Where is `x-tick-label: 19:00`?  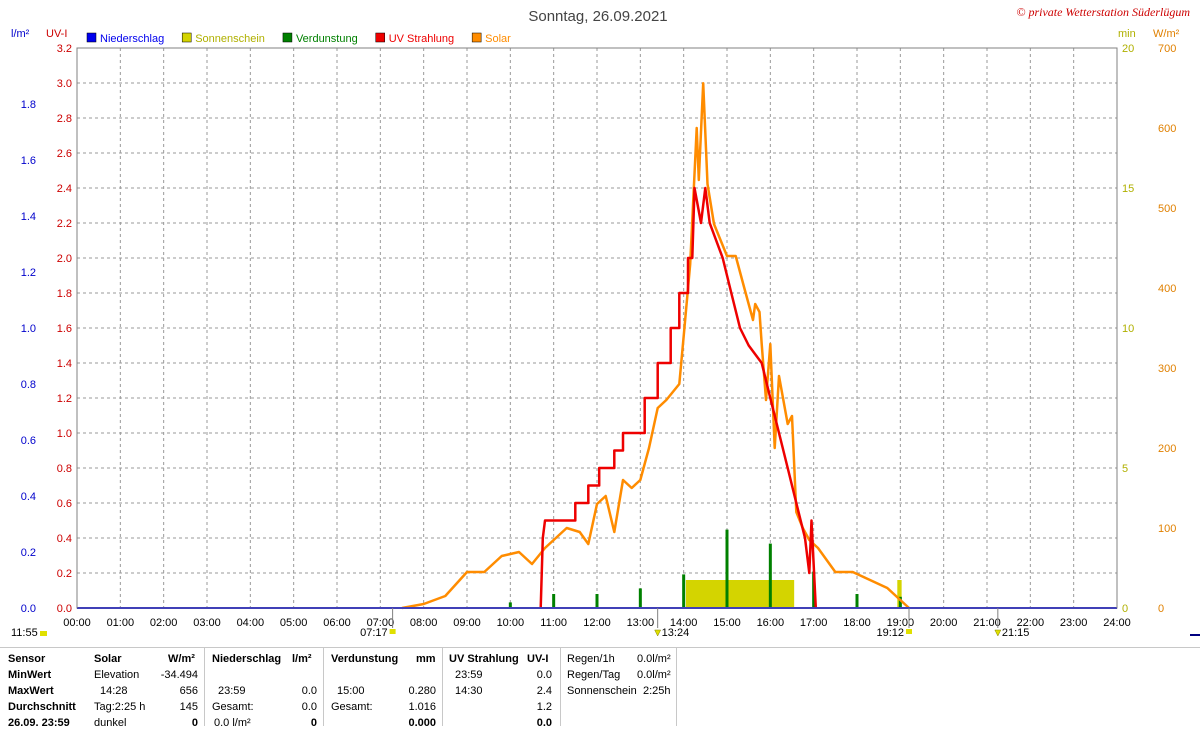 x-tick-label: 19:00 is located at coordinates (901, 623).